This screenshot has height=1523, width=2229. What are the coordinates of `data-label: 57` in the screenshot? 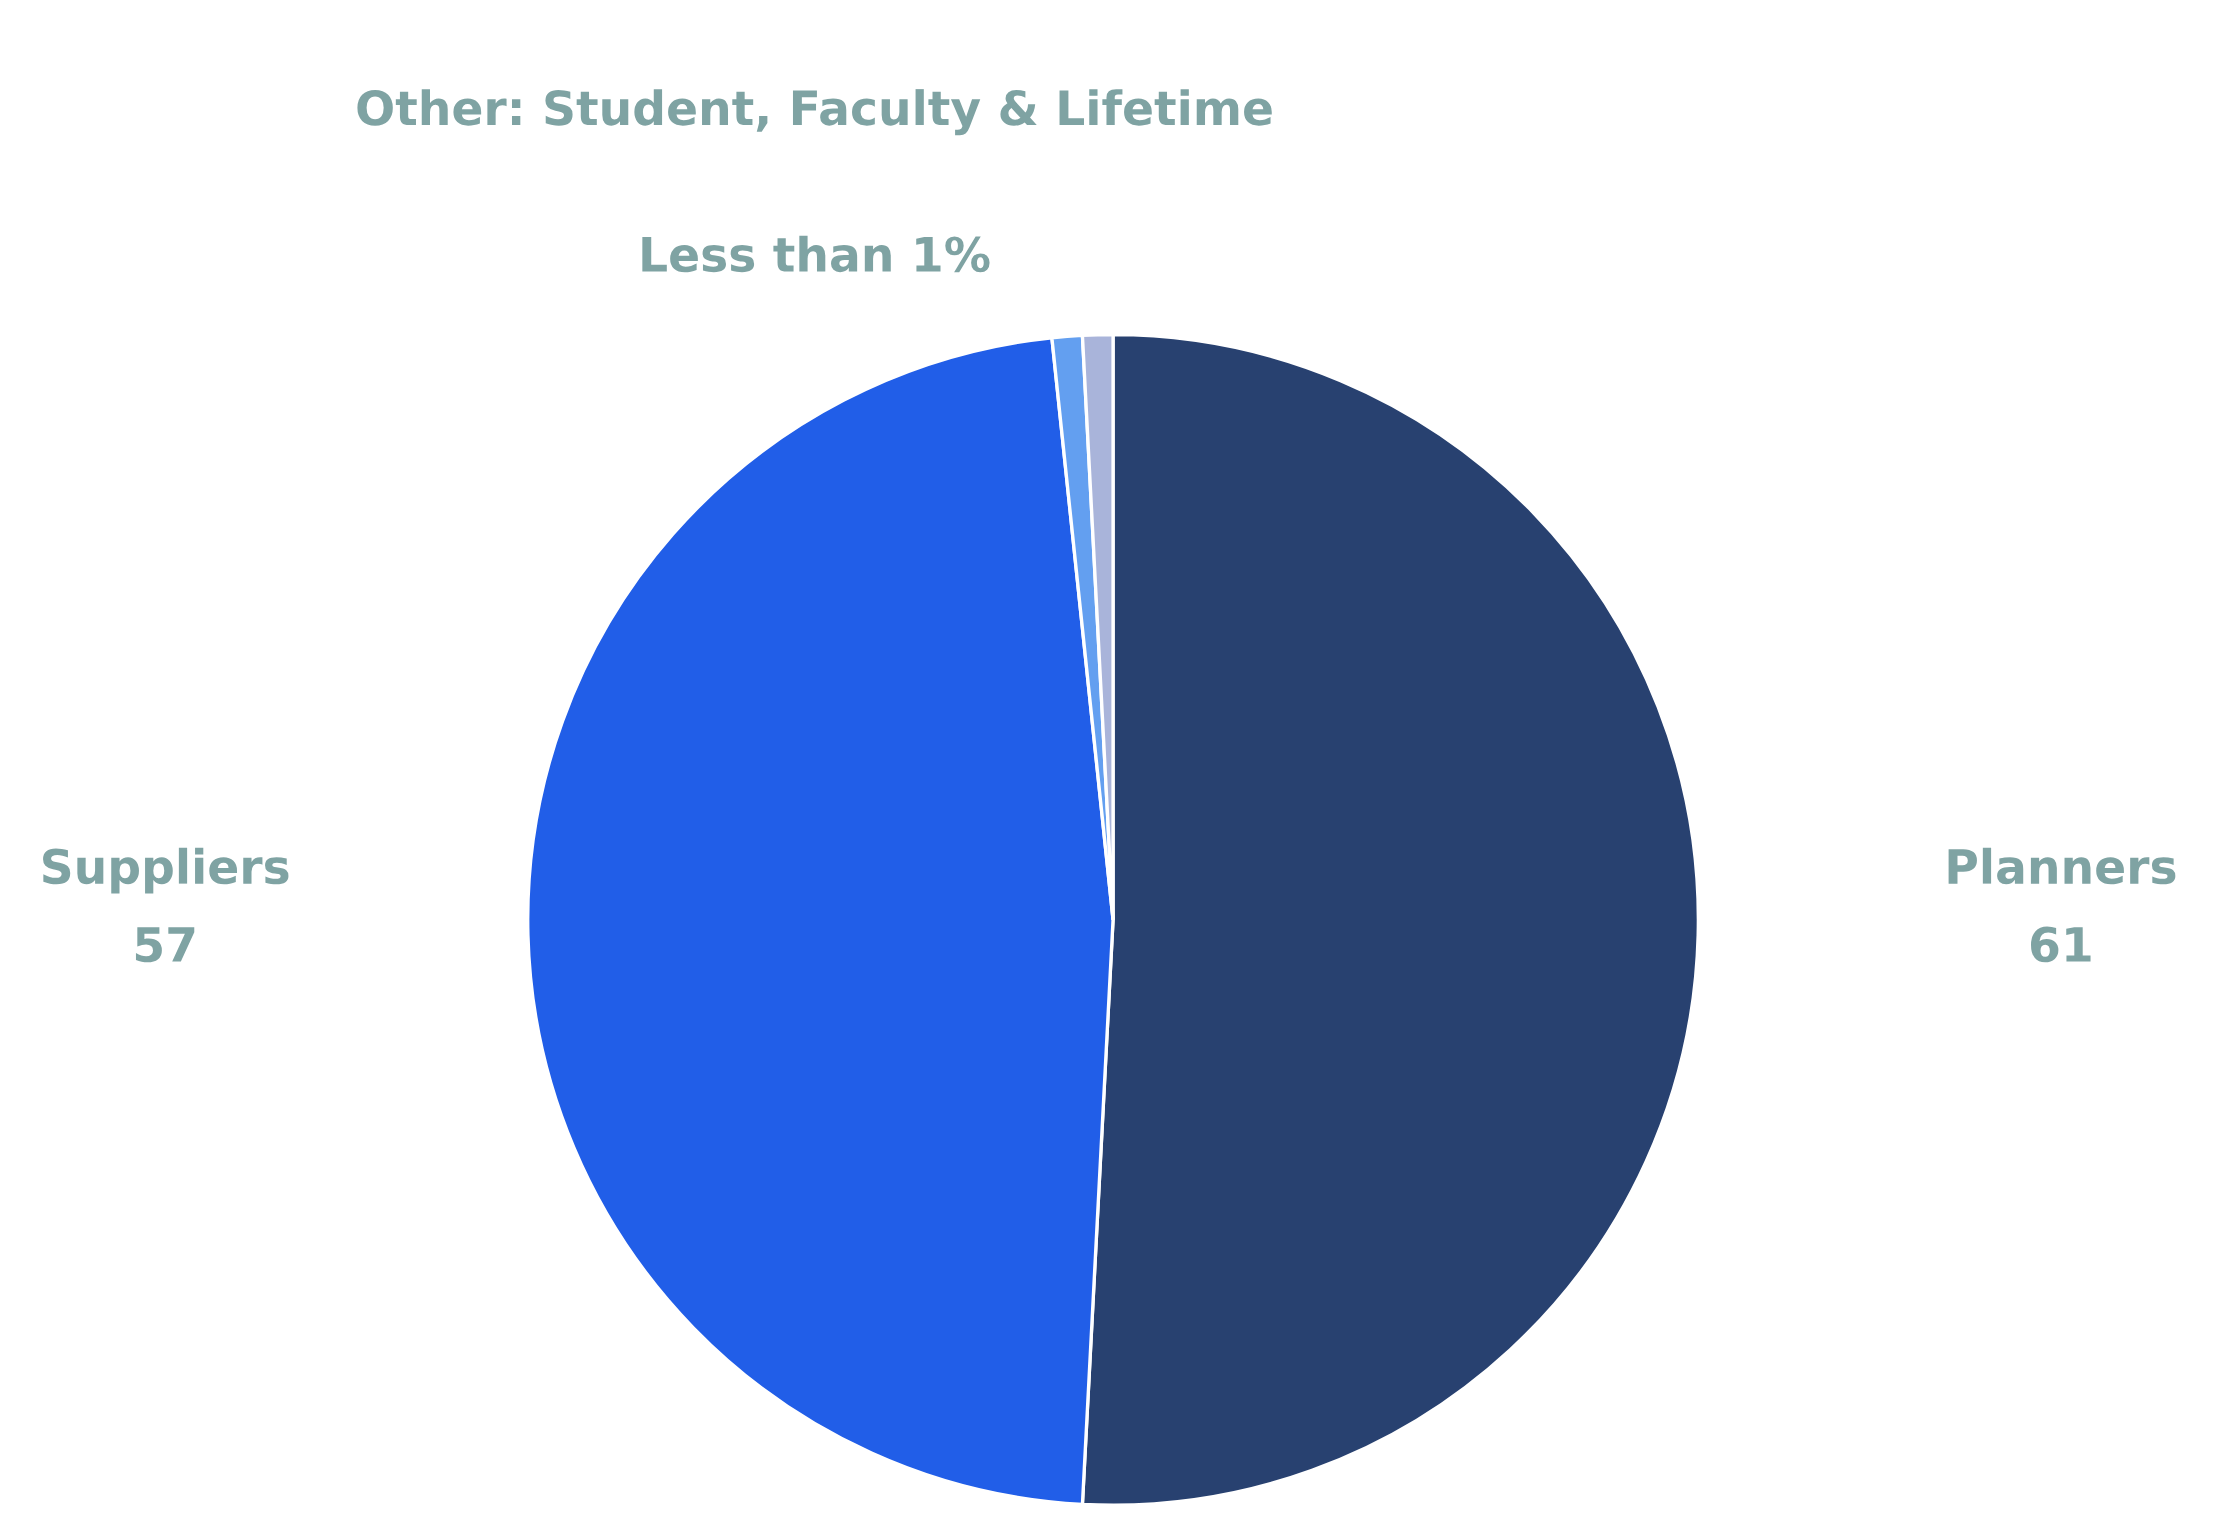 It's located at (165, 945).